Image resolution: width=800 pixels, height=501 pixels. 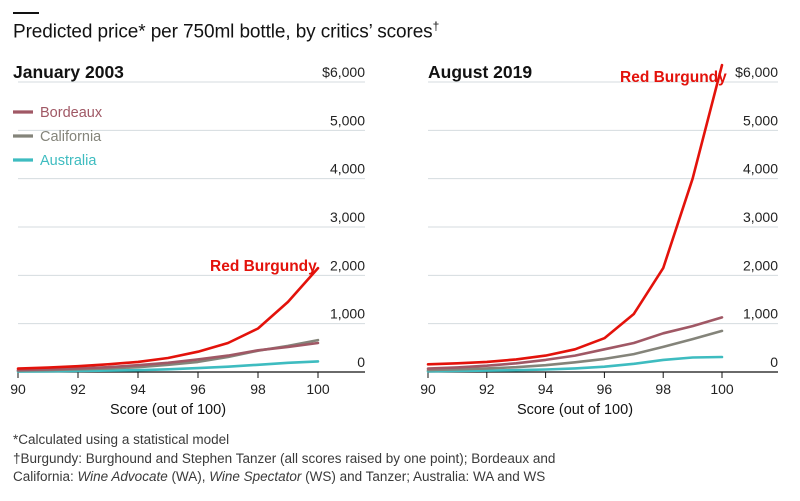 I want to click on panel-2-y-tick-label: 2,000, so click(x=760, y=265).